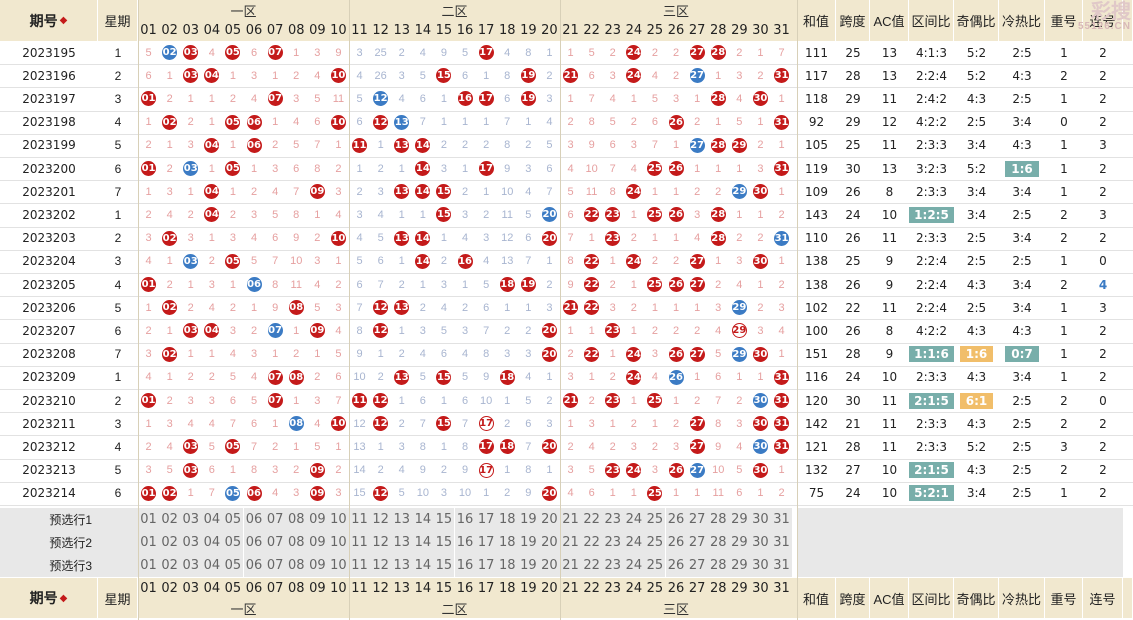 The width and height of the screenshot is (1133, 620). I want to click on number-cell: 10, so click(338, 238).